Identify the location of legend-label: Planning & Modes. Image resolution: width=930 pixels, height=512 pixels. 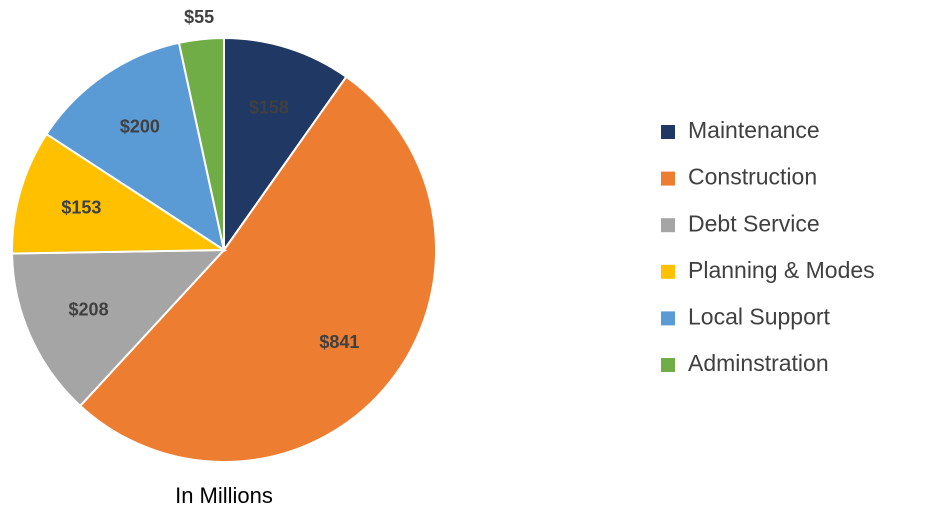
(781, 270).